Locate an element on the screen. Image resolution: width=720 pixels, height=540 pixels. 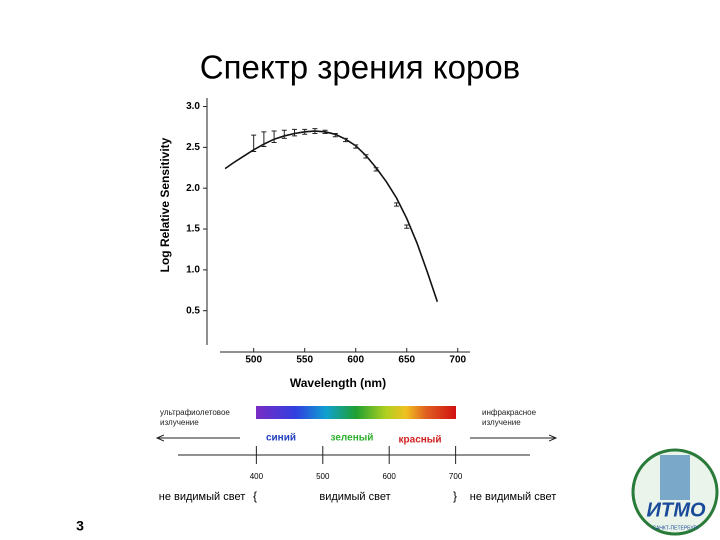
title: Спектр зрения коров is located at coordinates (360, 67).